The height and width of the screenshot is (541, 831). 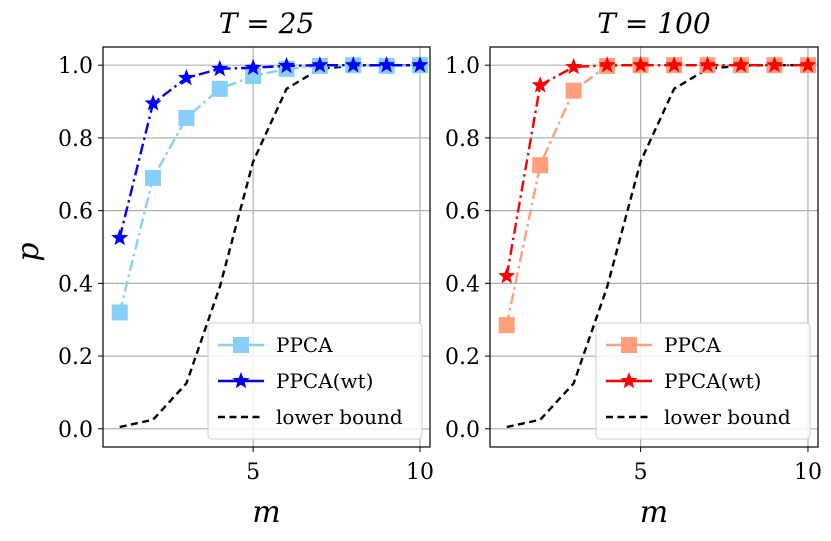 I want to click on y-axis-label: p, so click(x=28, y=251).